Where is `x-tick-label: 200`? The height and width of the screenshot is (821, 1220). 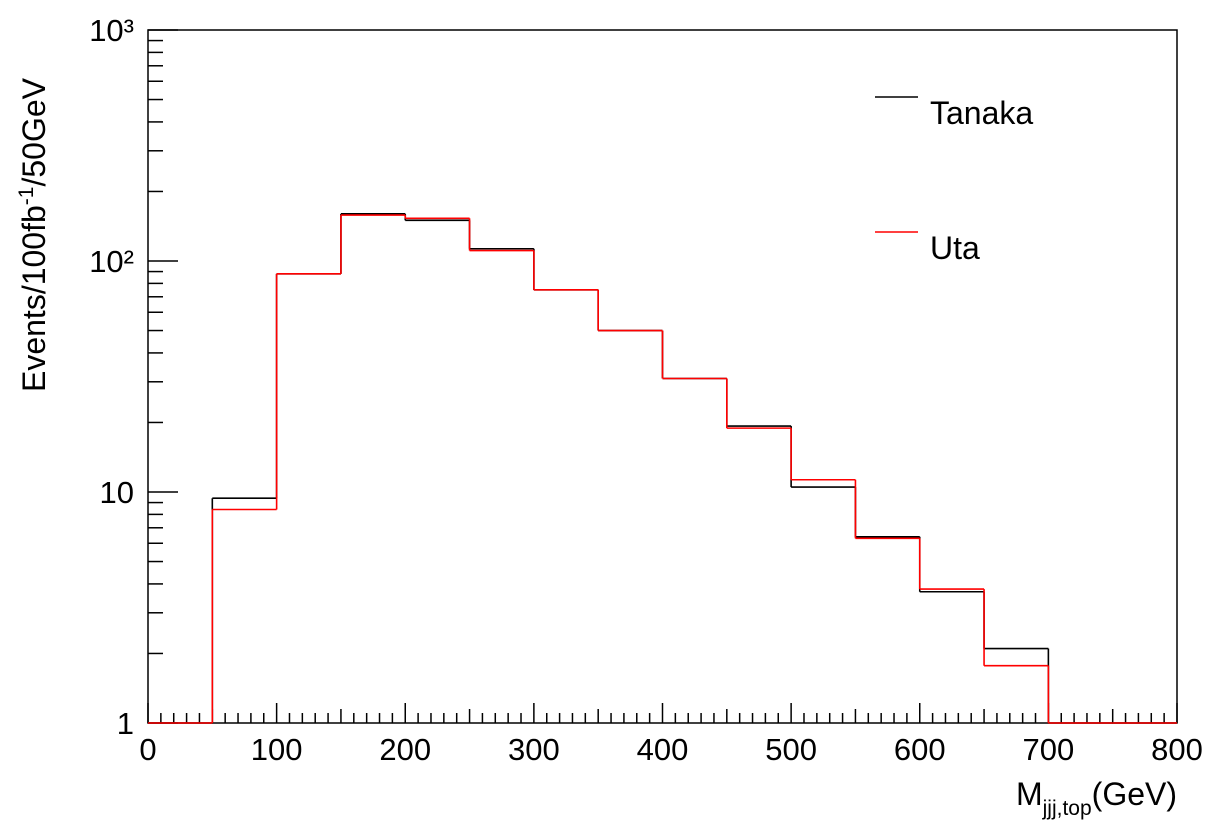 x-tick-label: 200 is located at coordinates (405, 749).